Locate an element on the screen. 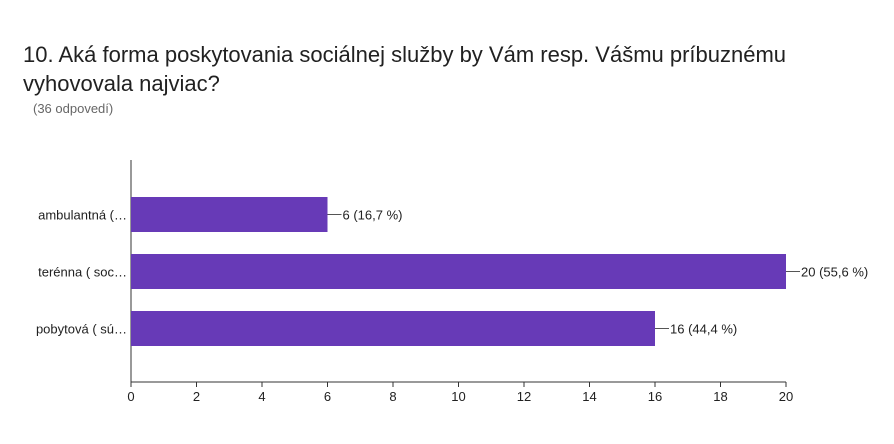 The width and height of the screenshot is (894, 444). x-tick-label: 20 is located at coordinates (786, 396).